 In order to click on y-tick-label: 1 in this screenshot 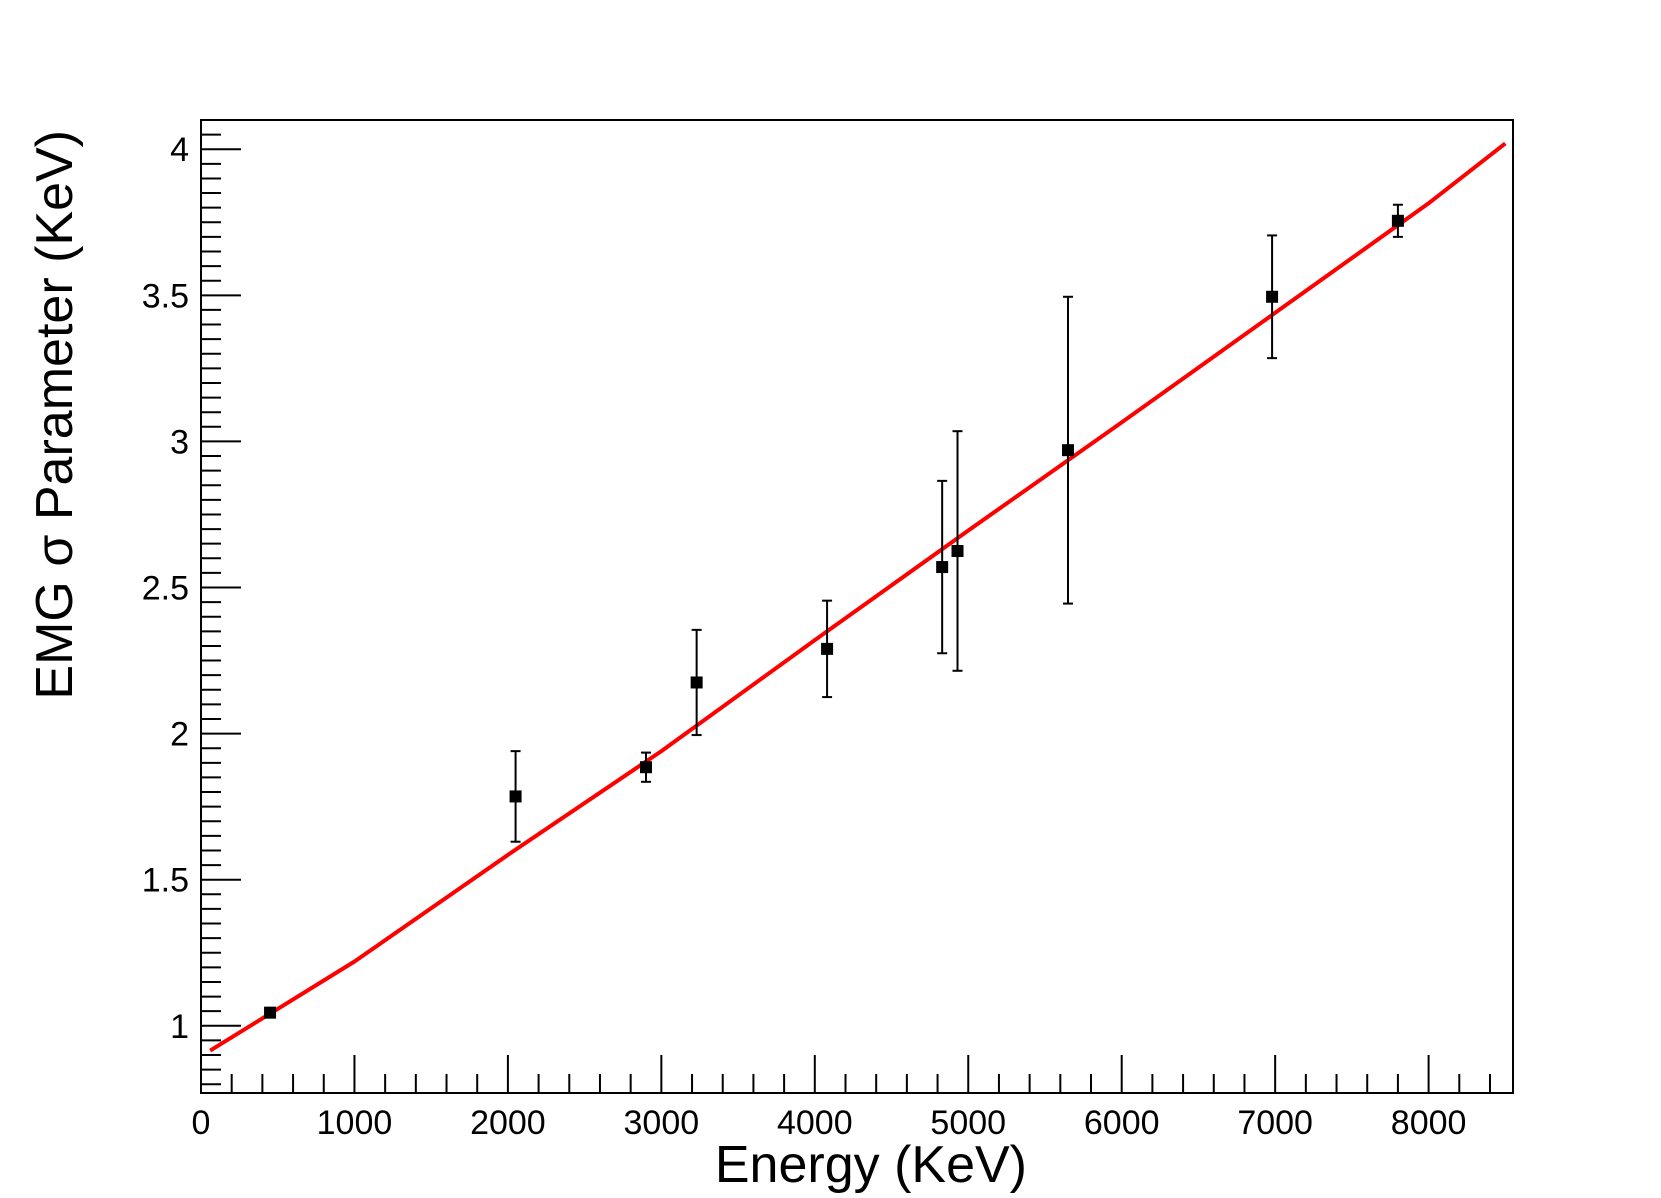, I will do `click(179, 1027)`.